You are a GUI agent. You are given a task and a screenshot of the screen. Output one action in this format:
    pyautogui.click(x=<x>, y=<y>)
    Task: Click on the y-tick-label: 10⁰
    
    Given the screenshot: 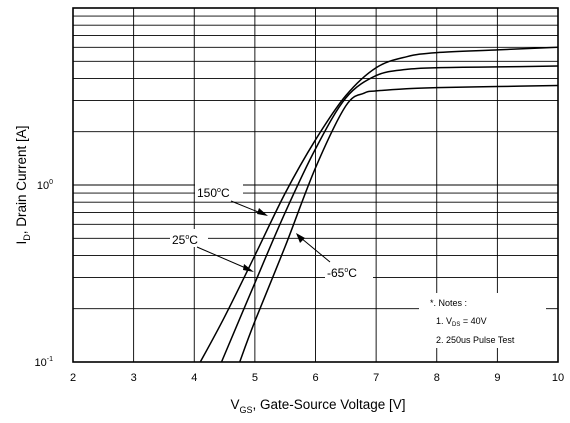 What is the action you would take?
    pyautogui.click(x=45, y=185)
    